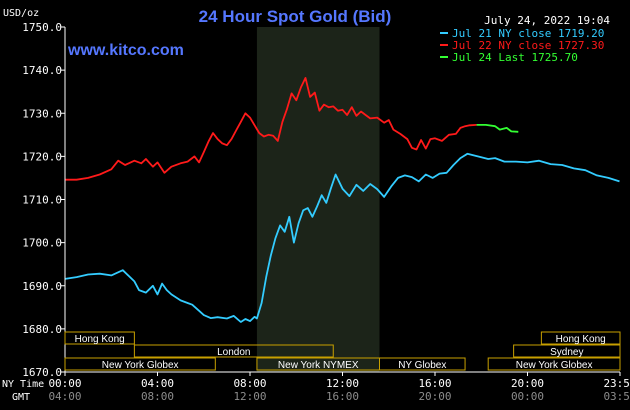 The width and height of the screenshot is (630, 410). Describe the element at coordinates (249, 383) in the screenshot. I see `x-tick-label-ny: 08:00` at that location.